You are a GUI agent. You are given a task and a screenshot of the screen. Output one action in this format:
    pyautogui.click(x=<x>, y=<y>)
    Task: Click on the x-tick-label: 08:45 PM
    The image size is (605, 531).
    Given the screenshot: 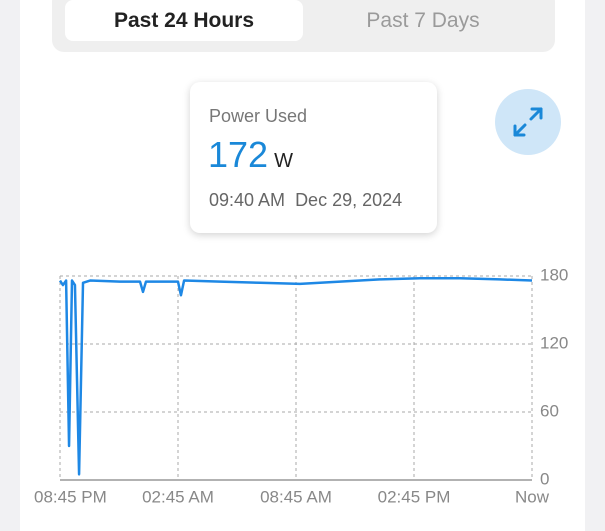 What is the action you would take?
    pyautogui.click(x=70, y=496)
    